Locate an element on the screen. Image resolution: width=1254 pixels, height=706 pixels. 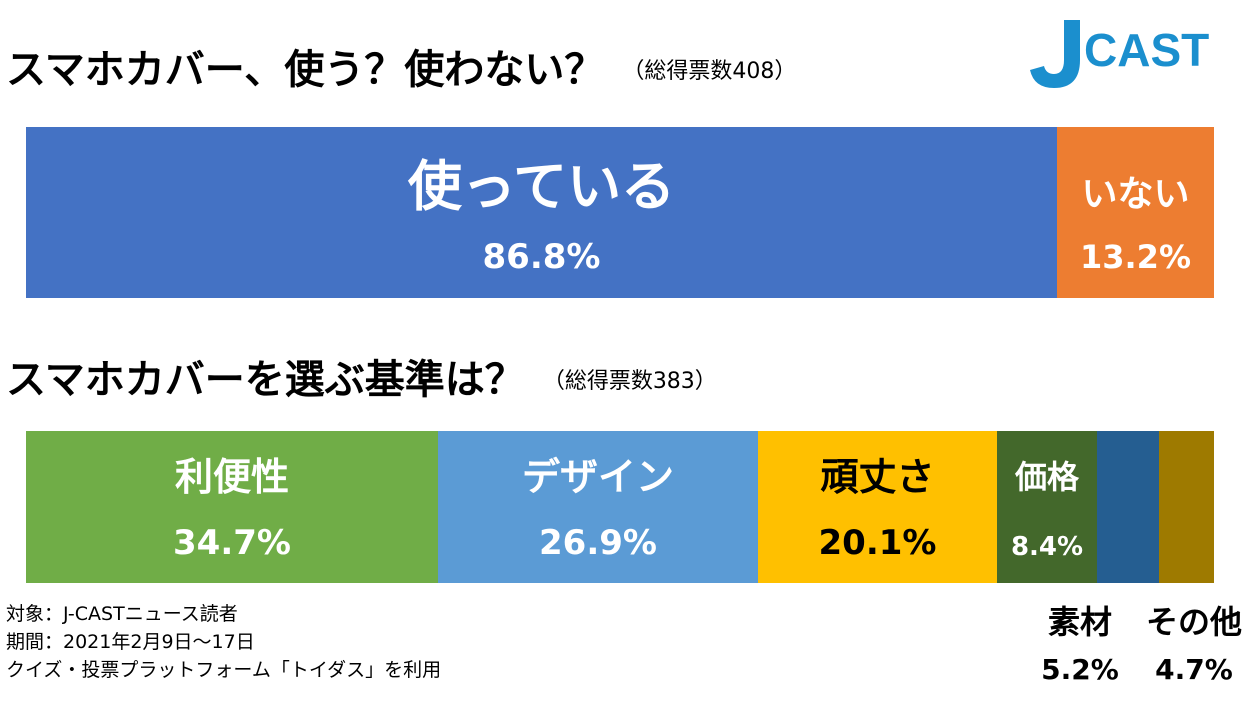
chart-title-1: スマホカバー、使う？使わない？ （総得票数408） is located at coordinates (401, 71).